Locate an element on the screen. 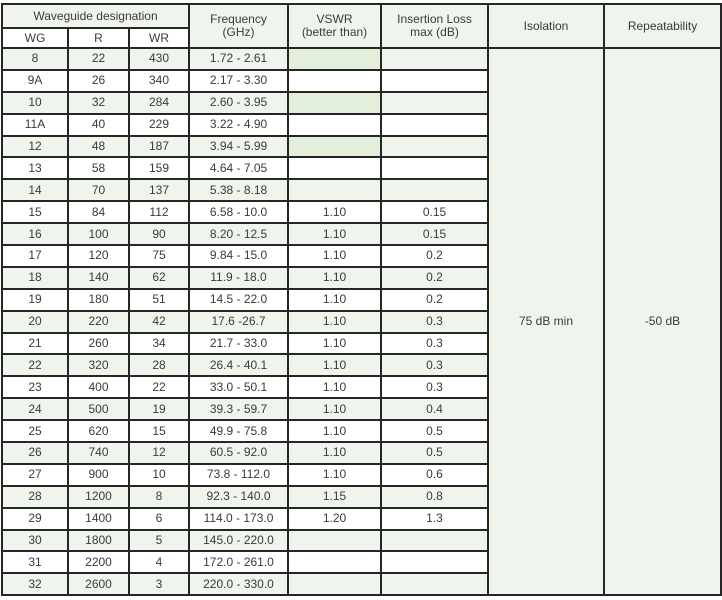 This screenshot has width=722, height=600. cell-wg: 10 is located at coordinates (35, 102).